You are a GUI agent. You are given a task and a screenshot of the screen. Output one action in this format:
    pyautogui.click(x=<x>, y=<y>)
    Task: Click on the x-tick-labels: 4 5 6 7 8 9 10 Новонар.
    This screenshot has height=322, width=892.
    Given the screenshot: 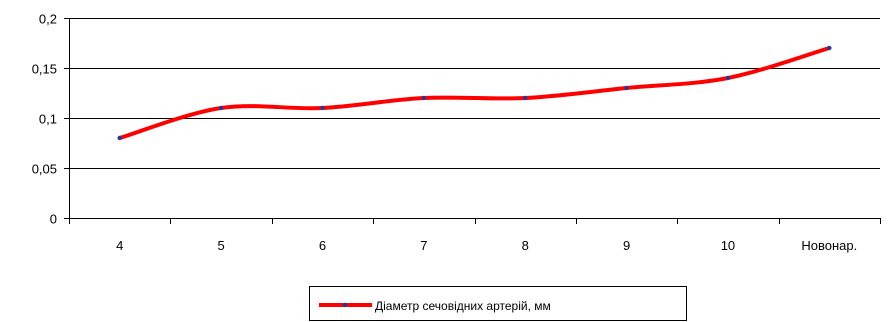 What is the action you would take?
    pyautogui.click(x=486, y=245)
    